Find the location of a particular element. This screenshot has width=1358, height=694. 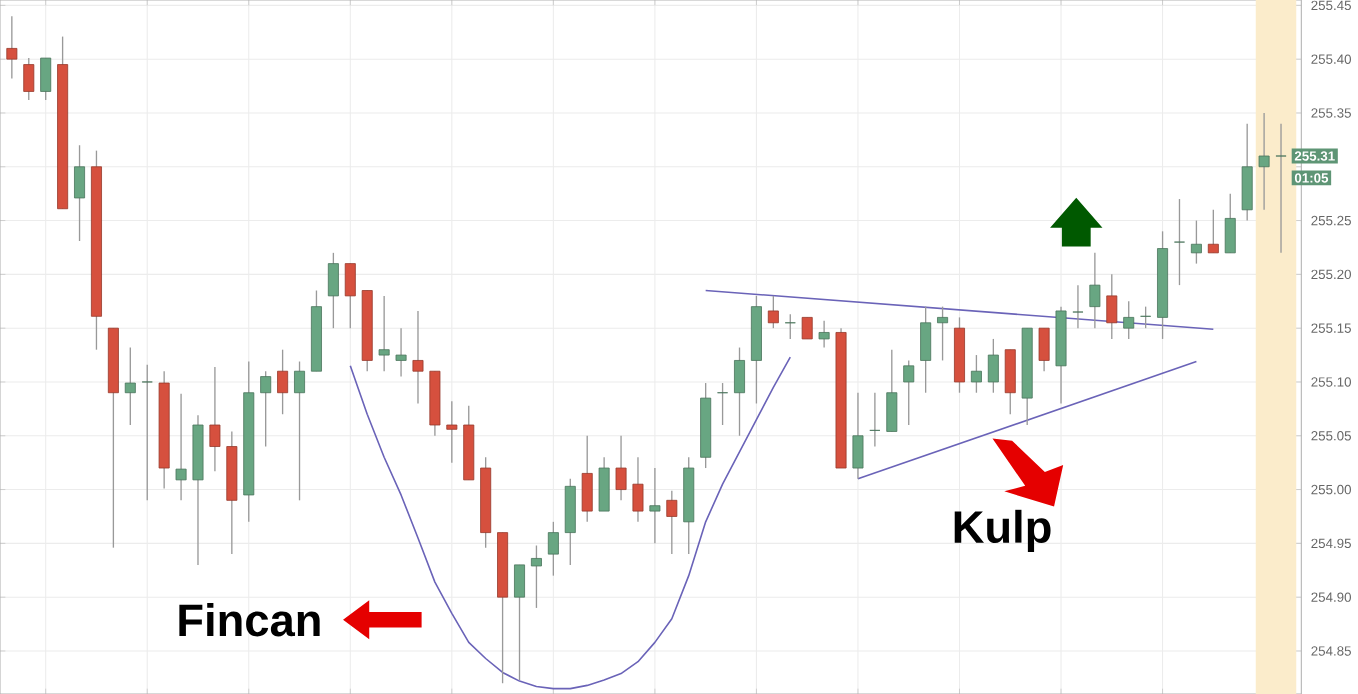

annotation: Kulp is located at coordinates (1002, 531).